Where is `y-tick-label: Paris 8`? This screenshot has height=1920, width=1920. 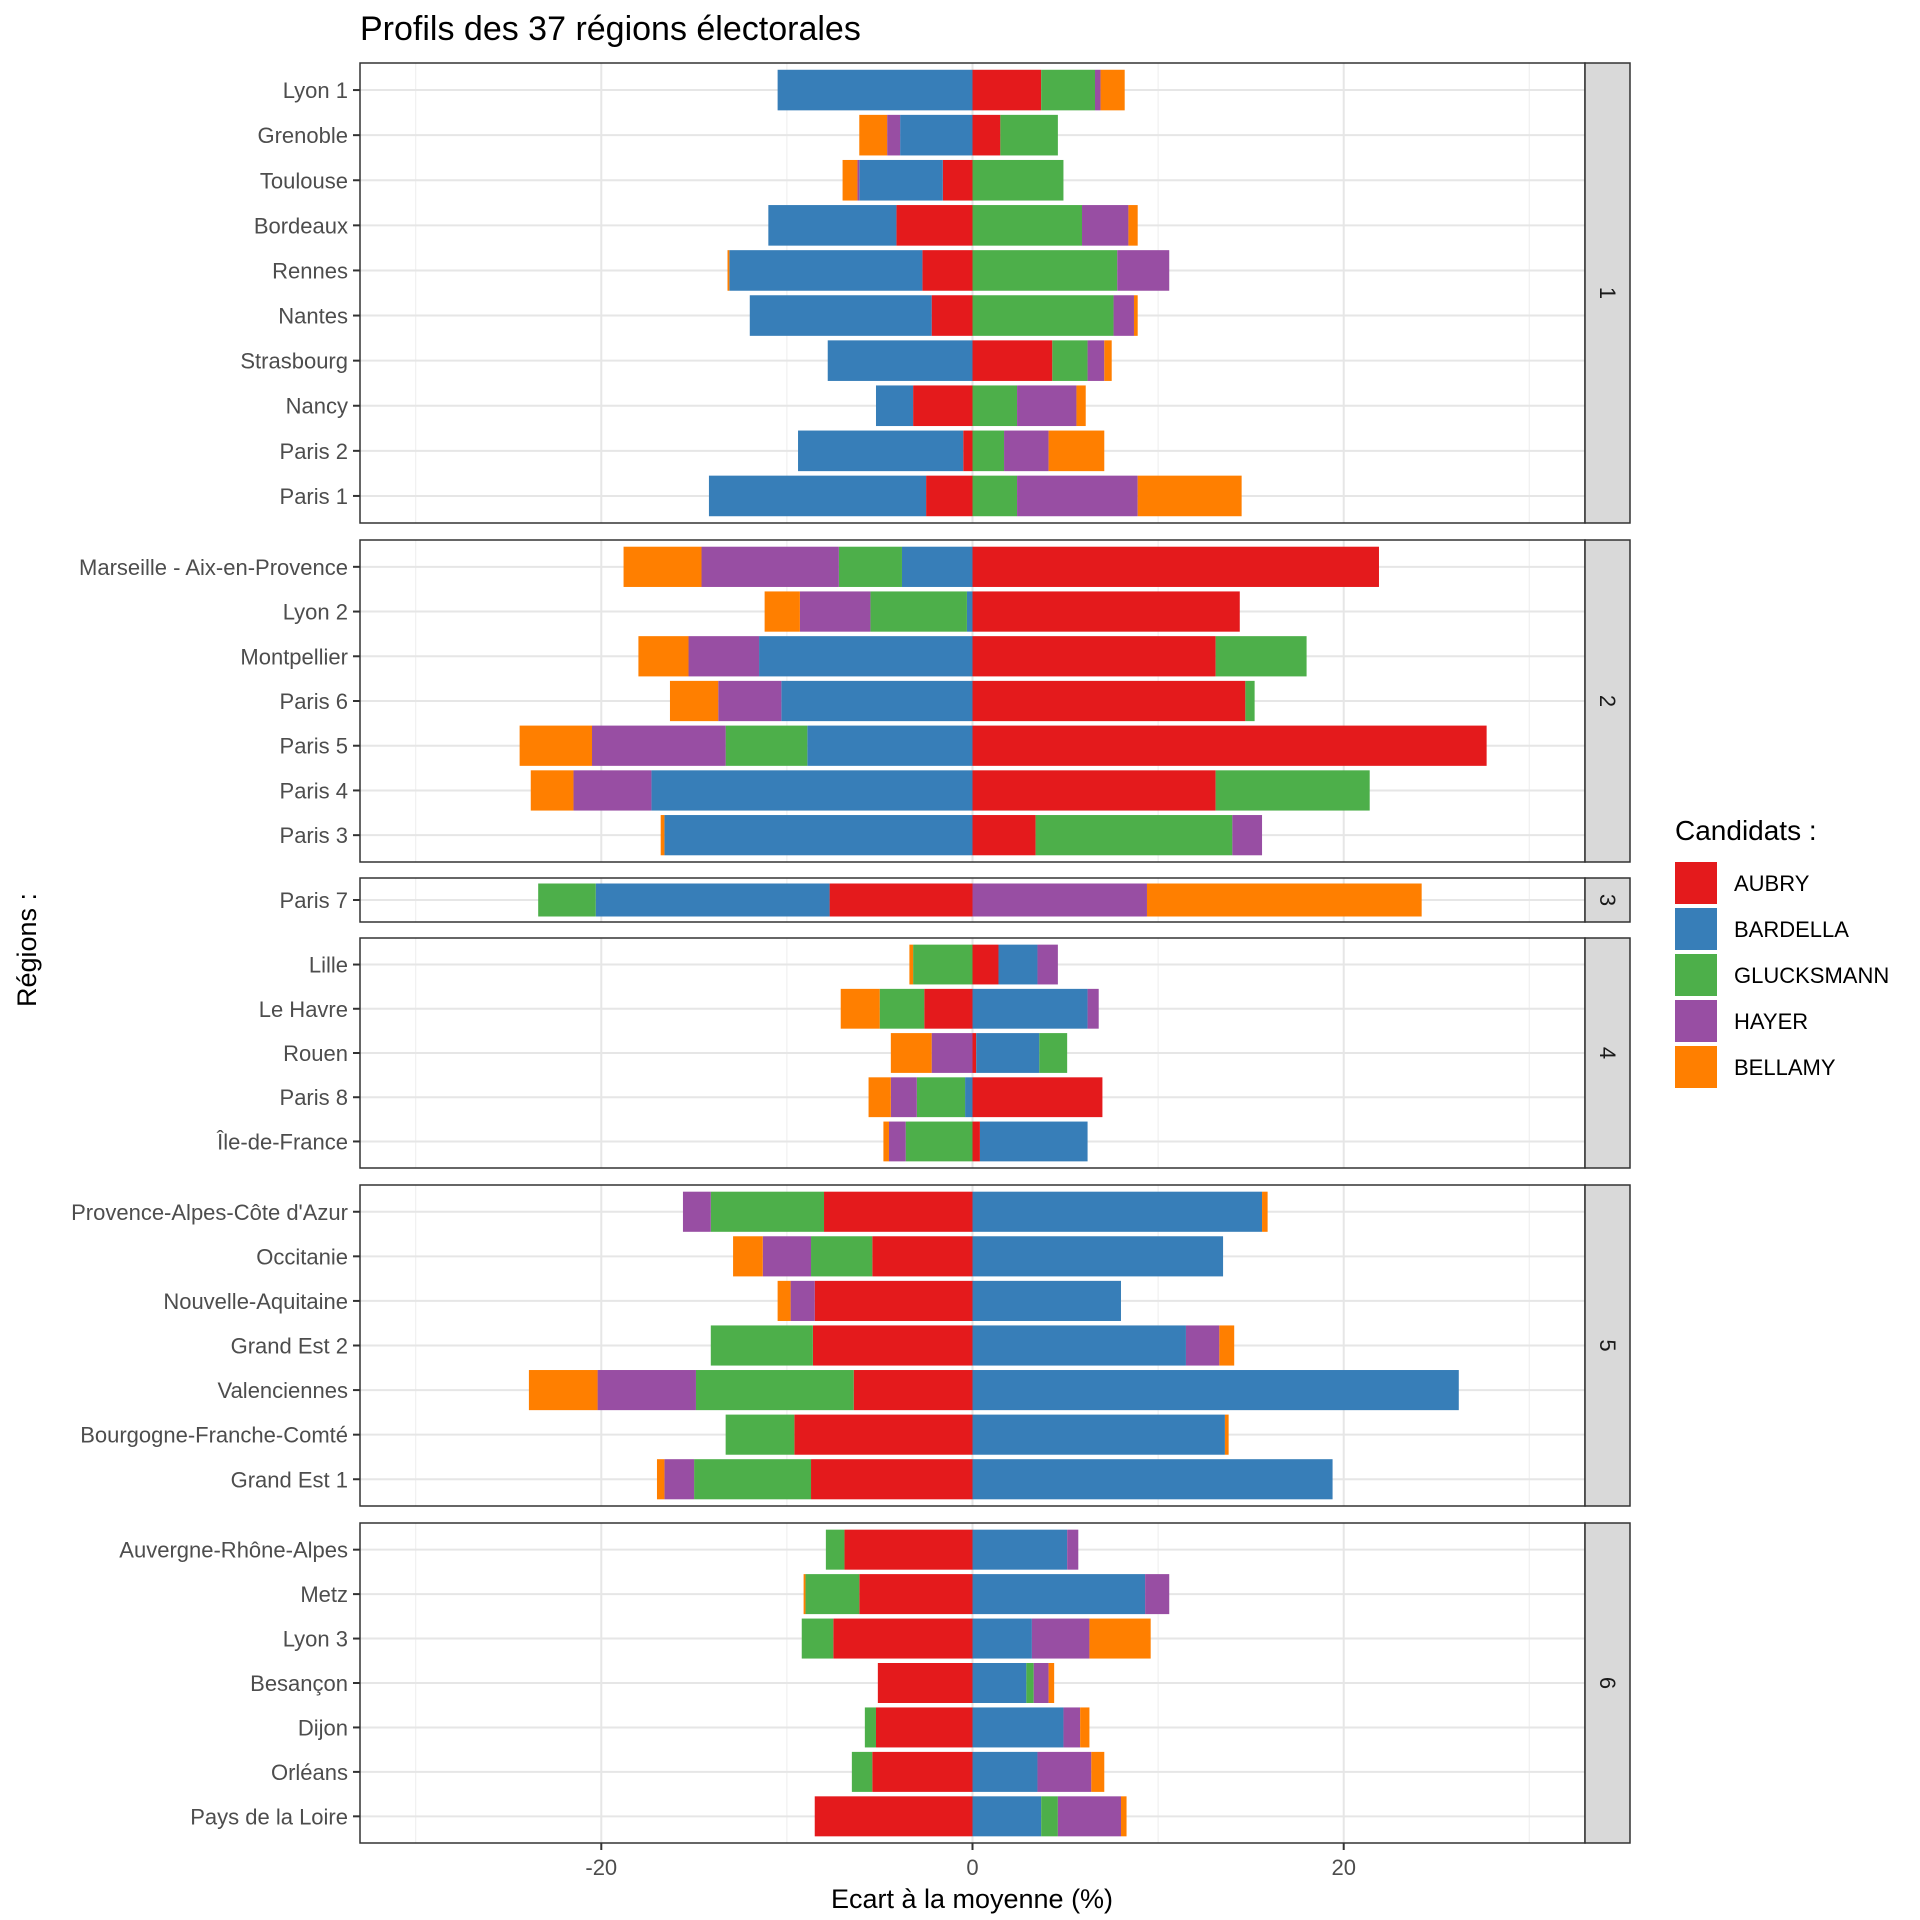
y-tick-label: Paris 8 is located at coordinates (314, 1097).